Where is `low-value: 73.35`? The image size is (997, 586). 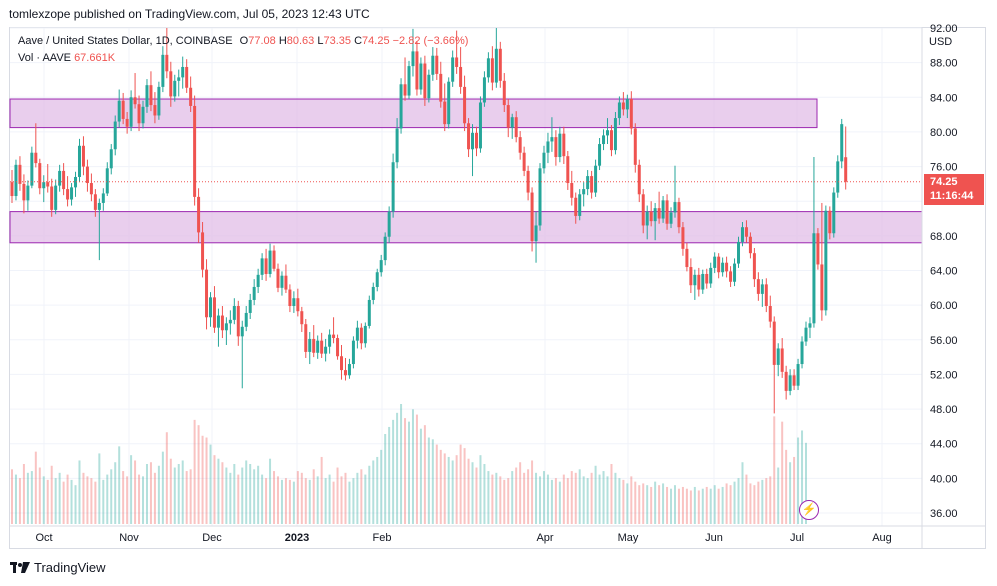
low-value: 73.35 is located at coordinates (337, 41).